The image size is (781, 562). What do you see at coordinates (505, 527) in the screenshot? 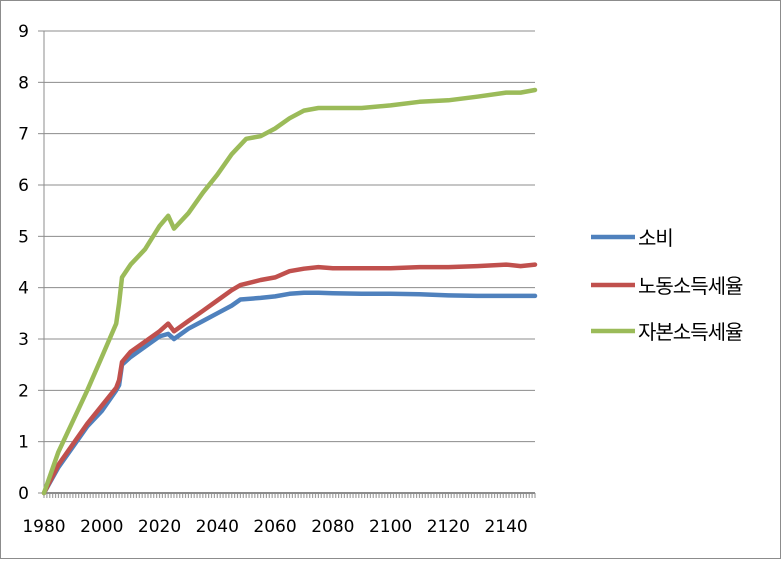
I see `x-tick-label: 2140` at bounding box center [505, 527].